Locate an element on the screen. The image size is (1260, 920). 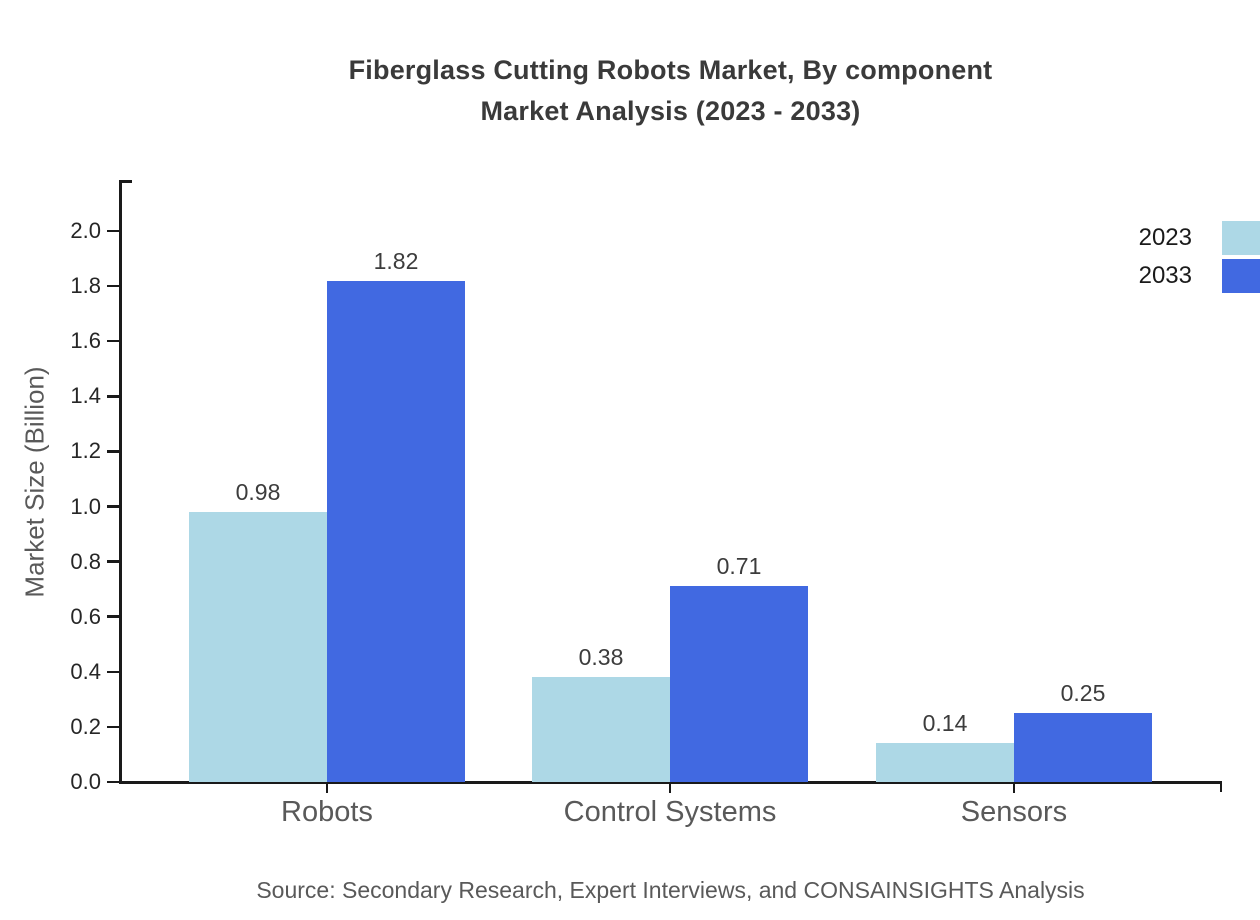
bar-2023-control-systems is located at coordinates (601, 729).